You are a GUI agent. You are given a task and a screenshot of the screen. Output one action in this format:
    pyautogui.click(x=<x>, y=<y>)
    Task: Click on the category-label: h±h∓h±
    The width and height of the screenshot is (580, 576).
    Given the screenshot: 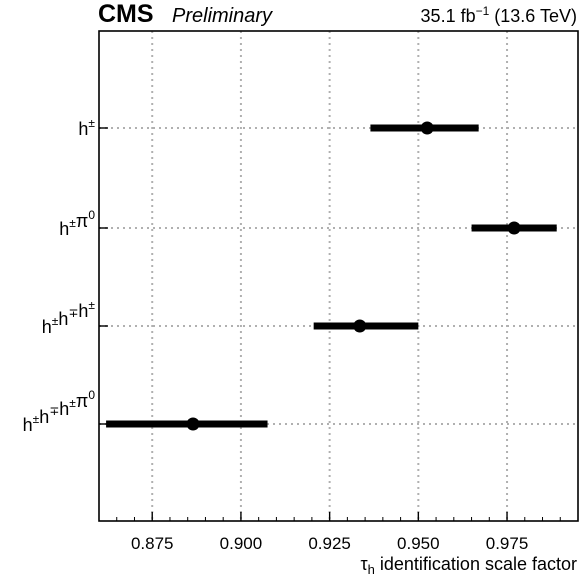 What is the action you would take?
    pyautogui.click(x=69, y=317)
    